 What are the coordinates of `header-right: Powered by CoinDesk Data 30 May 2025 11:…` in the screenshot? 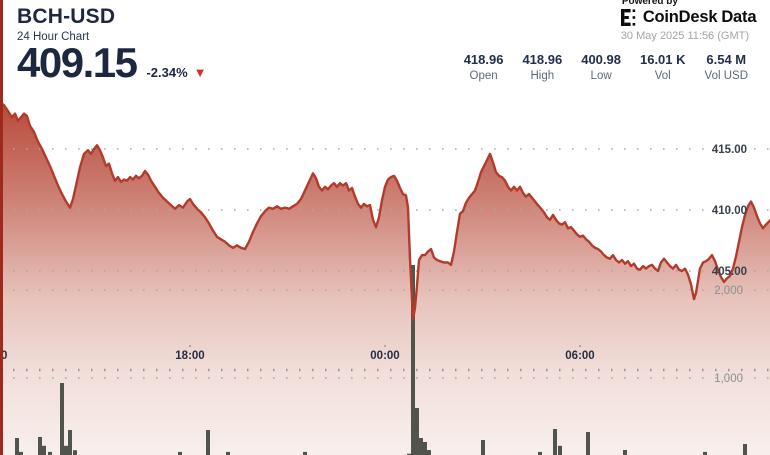 It's located at (691, 21).